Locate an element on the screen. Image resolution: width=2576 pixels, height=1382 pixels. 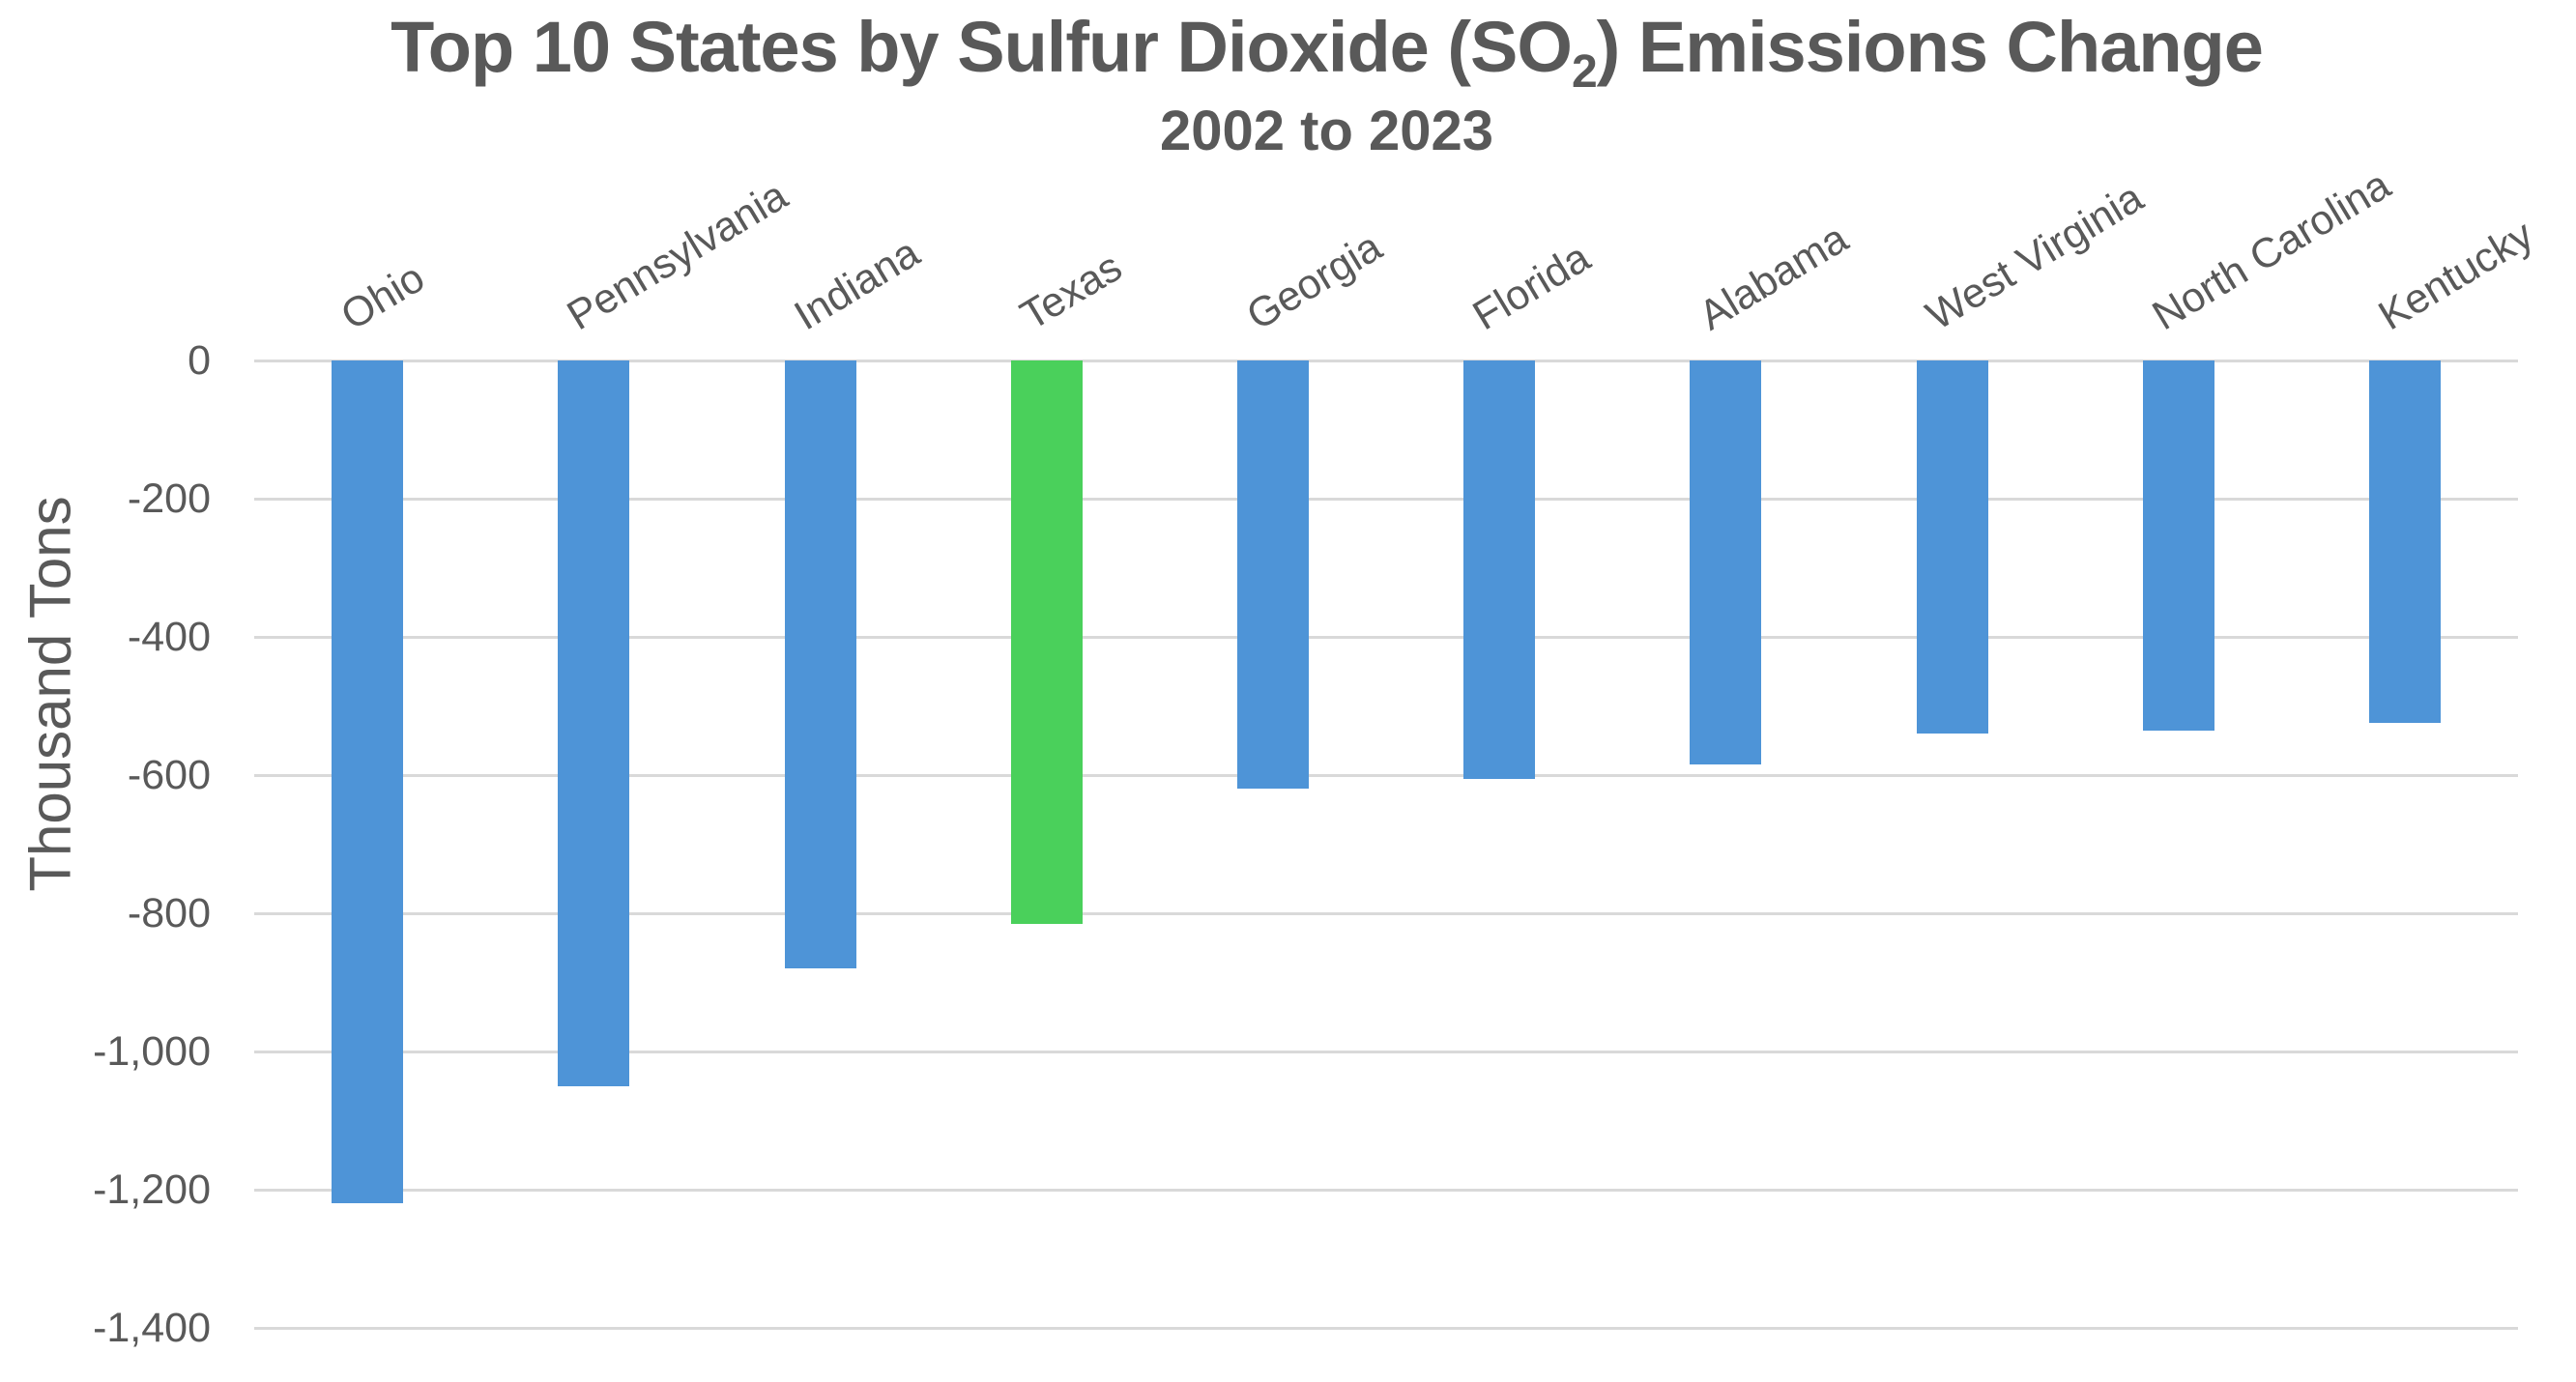
y-tick-label-0: 0 is located at coordinates (199, 360).